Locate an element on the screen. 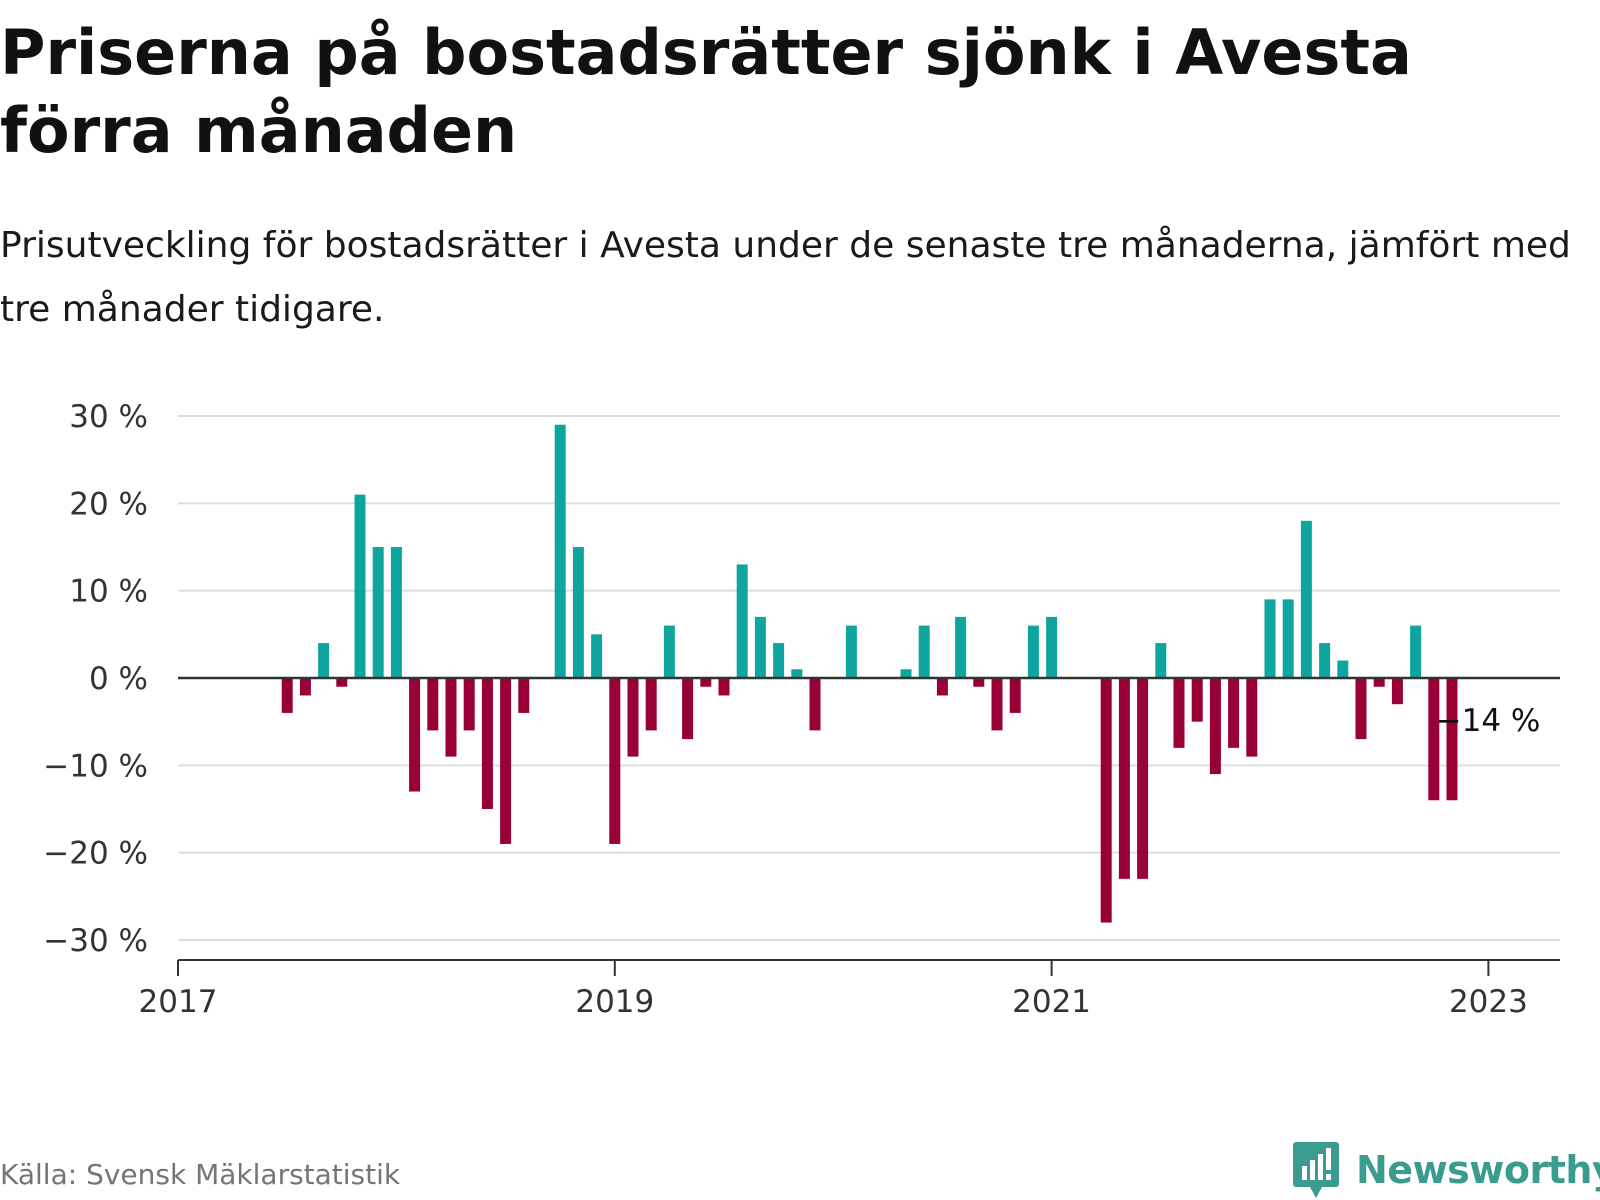 This screenshot has width=1600, height=1200. y-tick-label: 10 % is located at coordinates (108, 592).